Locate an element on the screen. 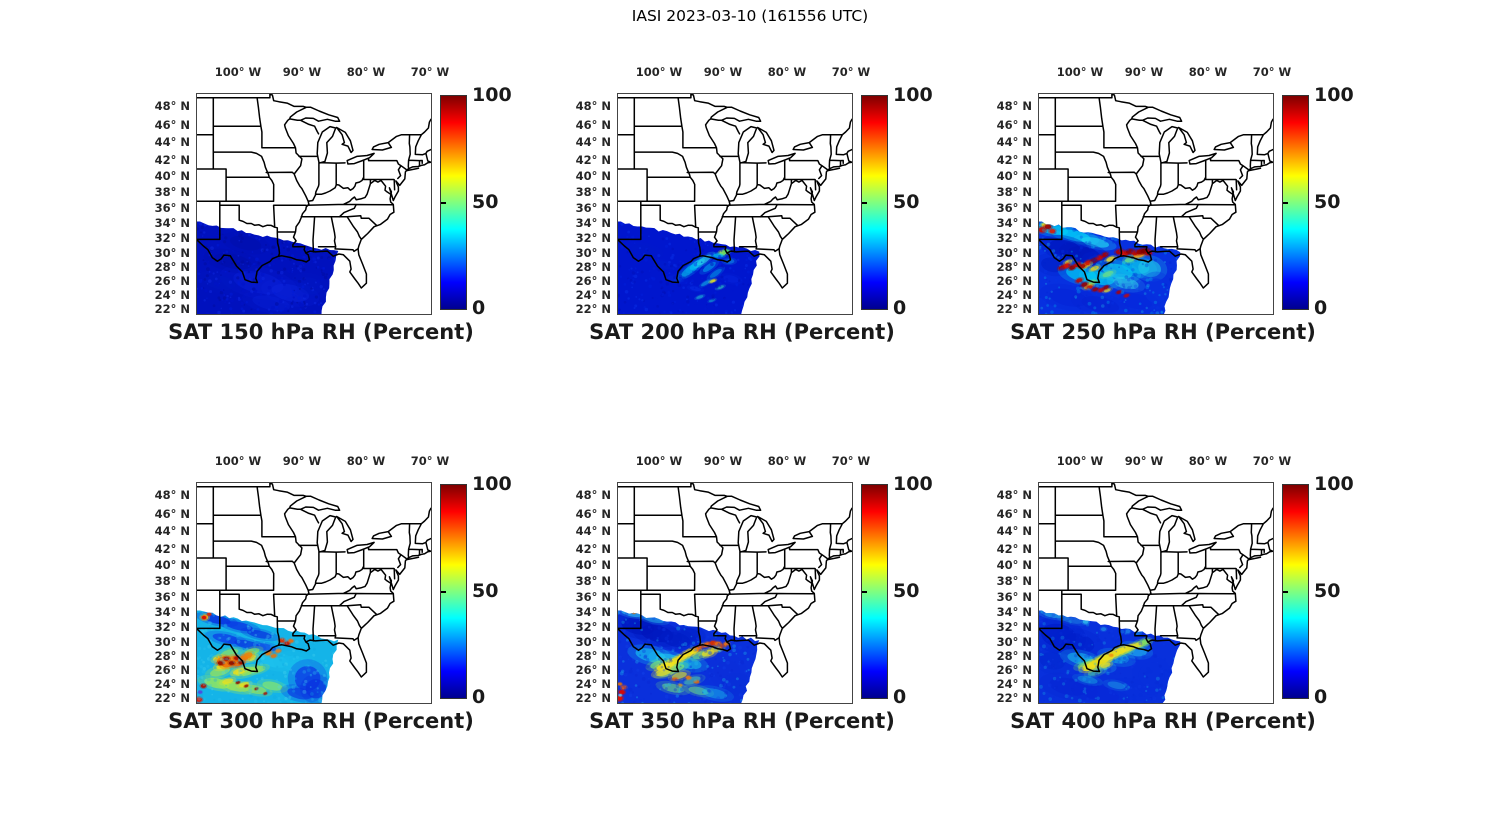 Image resolution: width=1500 pixels, height=825 pixels. figure-title: IASI 2023-03-10 (161556 UTC) is located at coordinates (750, 16).